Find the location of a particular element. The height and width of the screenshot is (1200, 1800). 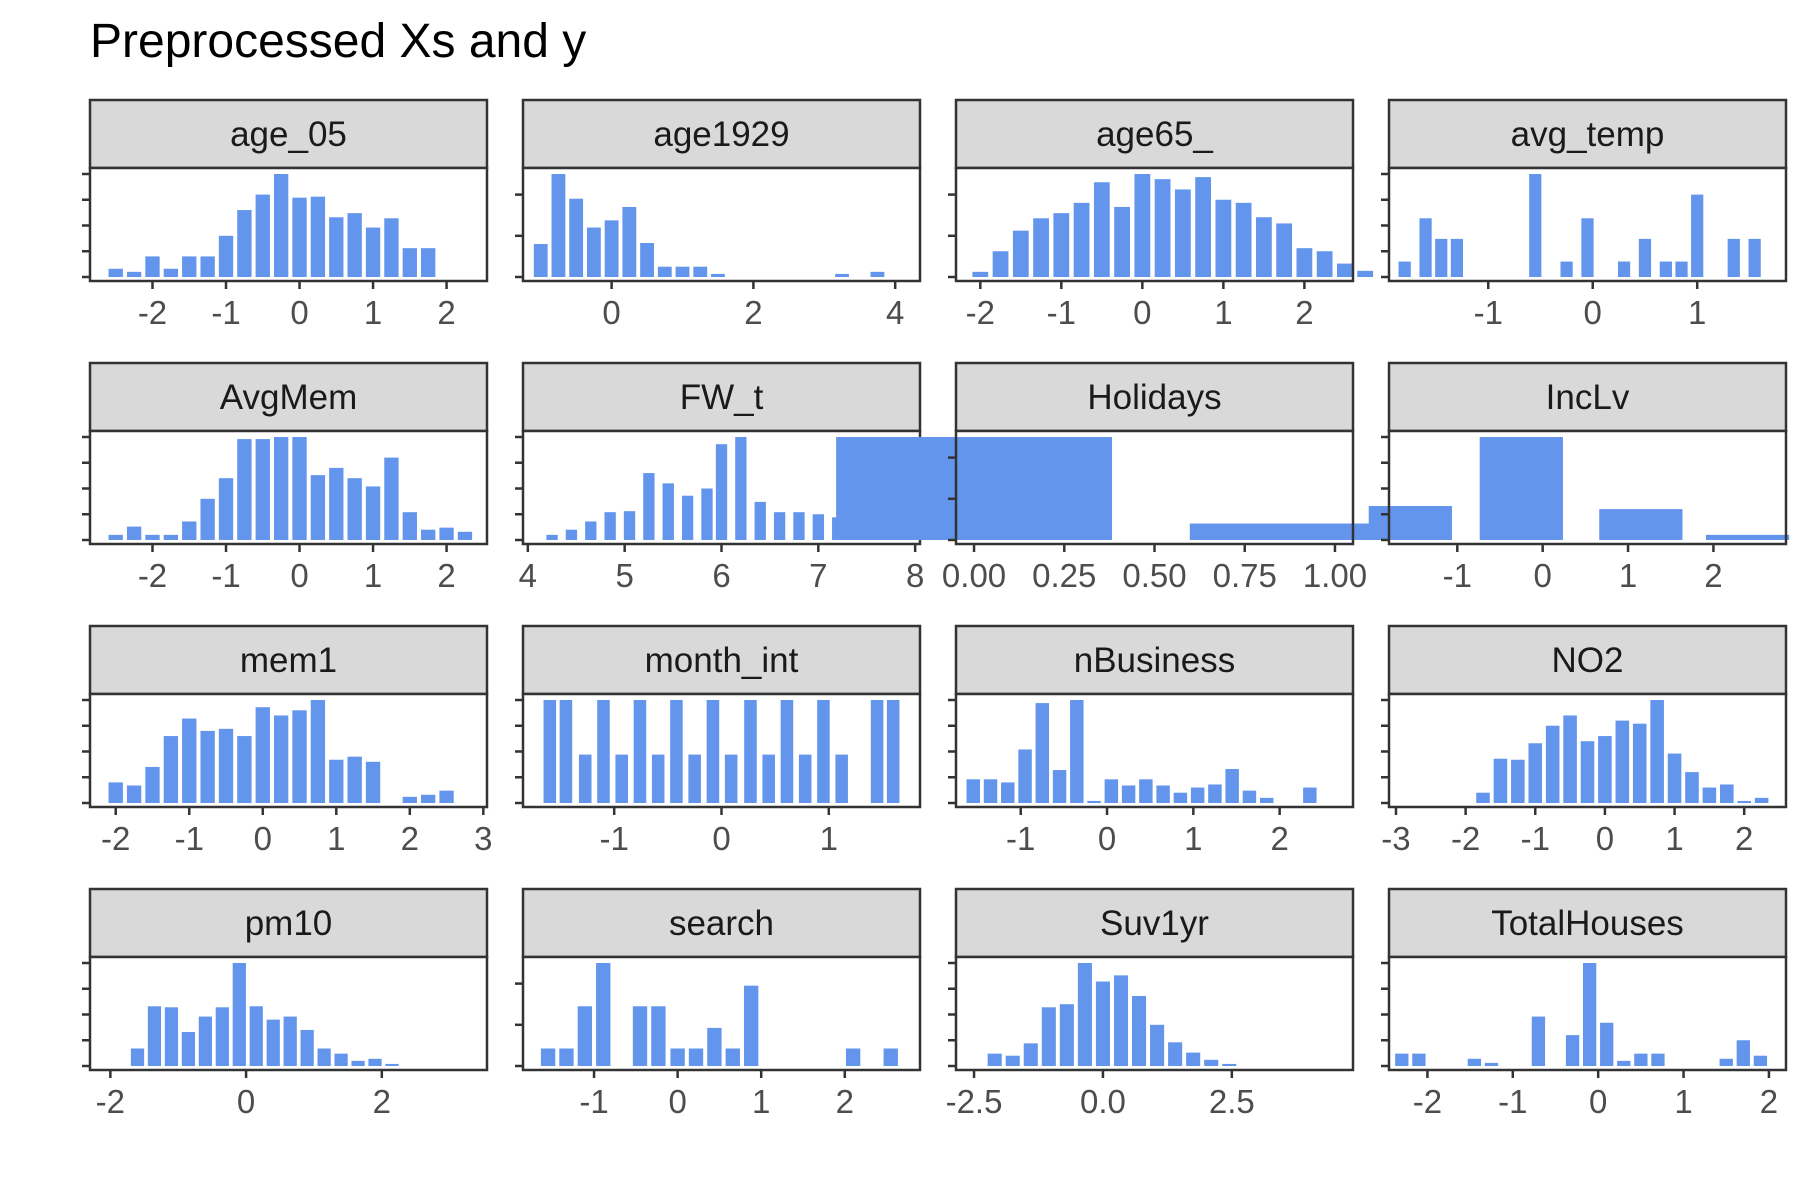

facet-panel: AvgMem -2 -1 0 1 2 is located at coordinates (285, 477).